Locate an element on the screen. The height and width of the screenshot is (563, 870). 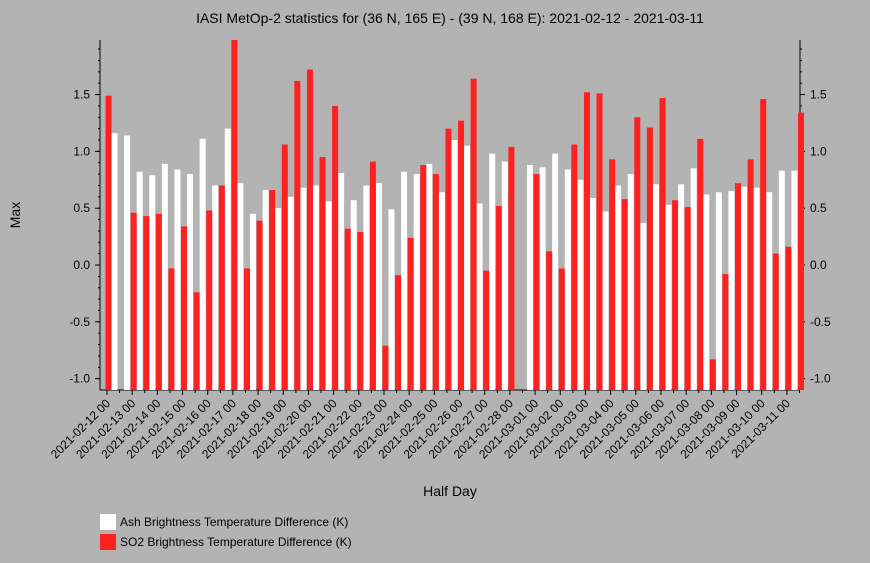
x-axis-title: Half Day is located at coordinates (450, 491).